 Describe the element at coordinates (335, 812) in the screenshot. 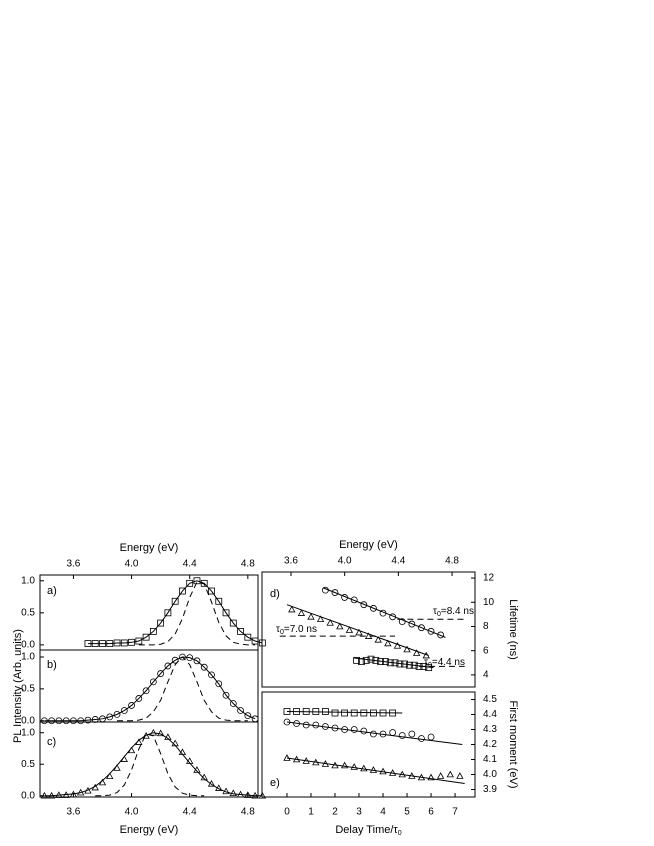

I see `x-tick-label: 2` at that location.